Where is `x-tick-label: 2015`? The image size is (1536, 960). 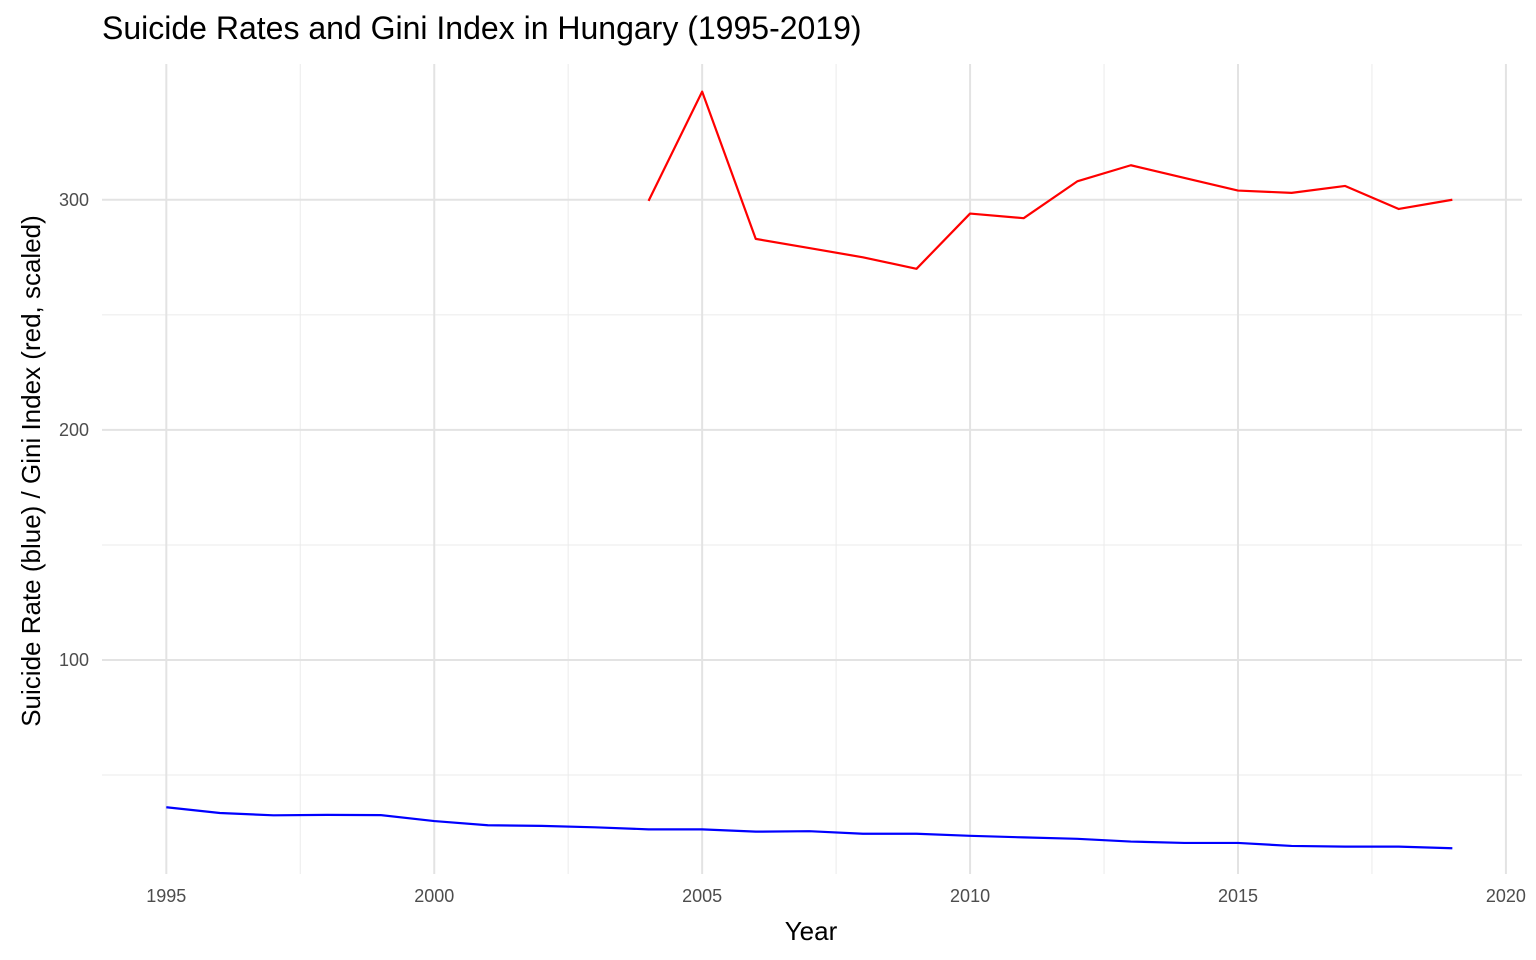
x-tick-label: 2015 is located at coordinates (1238, 896).